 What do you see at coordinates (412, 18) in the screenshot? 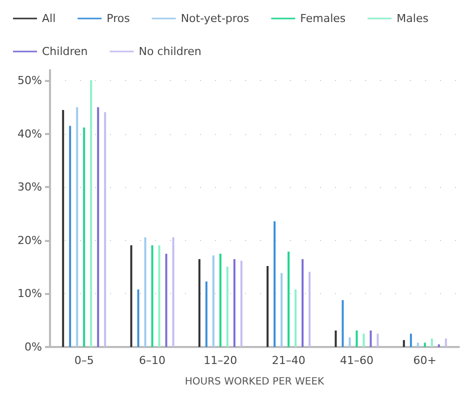
I see `legend-label: Males` at bounding box center [412, 18].